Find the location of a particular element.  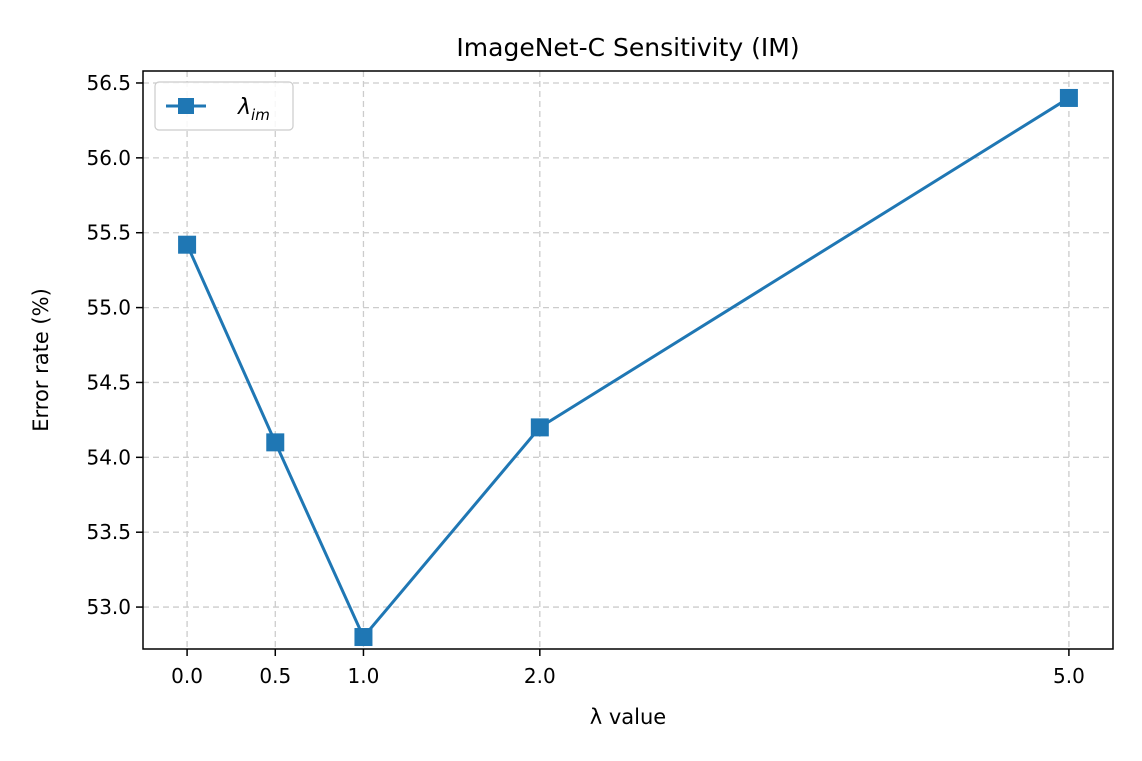

x-axis-ticks: 0.0 0.5 1.0 2.0 5.0 is located at coordinates (628, 668).